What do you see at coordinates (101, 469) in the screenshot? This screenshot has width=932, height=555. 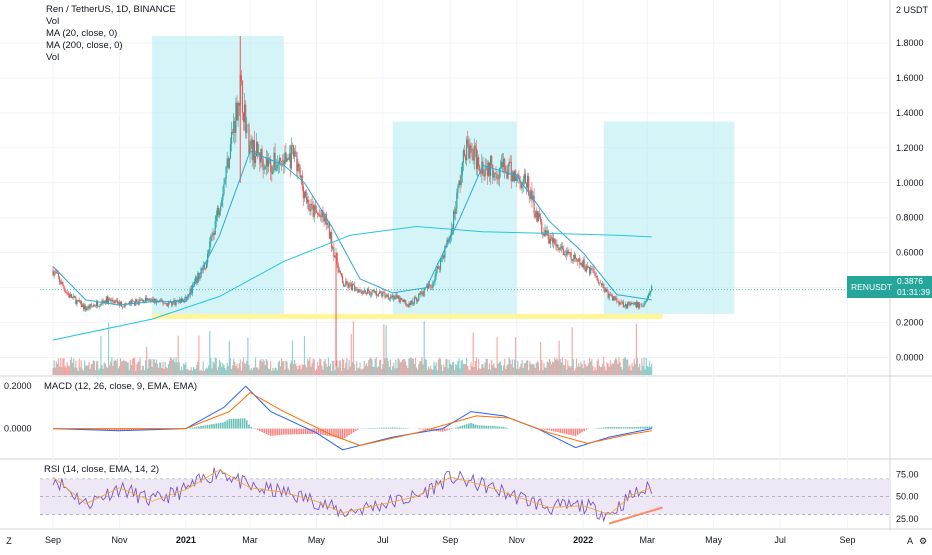 I see `rsi-legend: RSI (14, close, EMA, 14, 2)` at bounding box center [101, 469].